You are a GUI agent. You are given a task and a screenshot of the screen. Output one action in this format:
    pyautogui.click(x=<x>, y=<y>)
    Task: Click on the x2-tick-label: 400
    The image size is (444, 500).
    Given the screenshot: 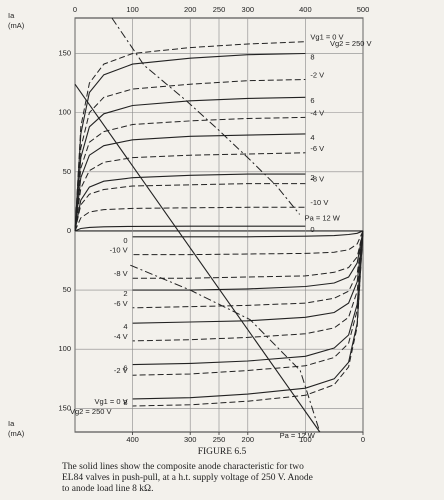 What is the action you would take?
    pyautogui.click(x=132, y=439)
    